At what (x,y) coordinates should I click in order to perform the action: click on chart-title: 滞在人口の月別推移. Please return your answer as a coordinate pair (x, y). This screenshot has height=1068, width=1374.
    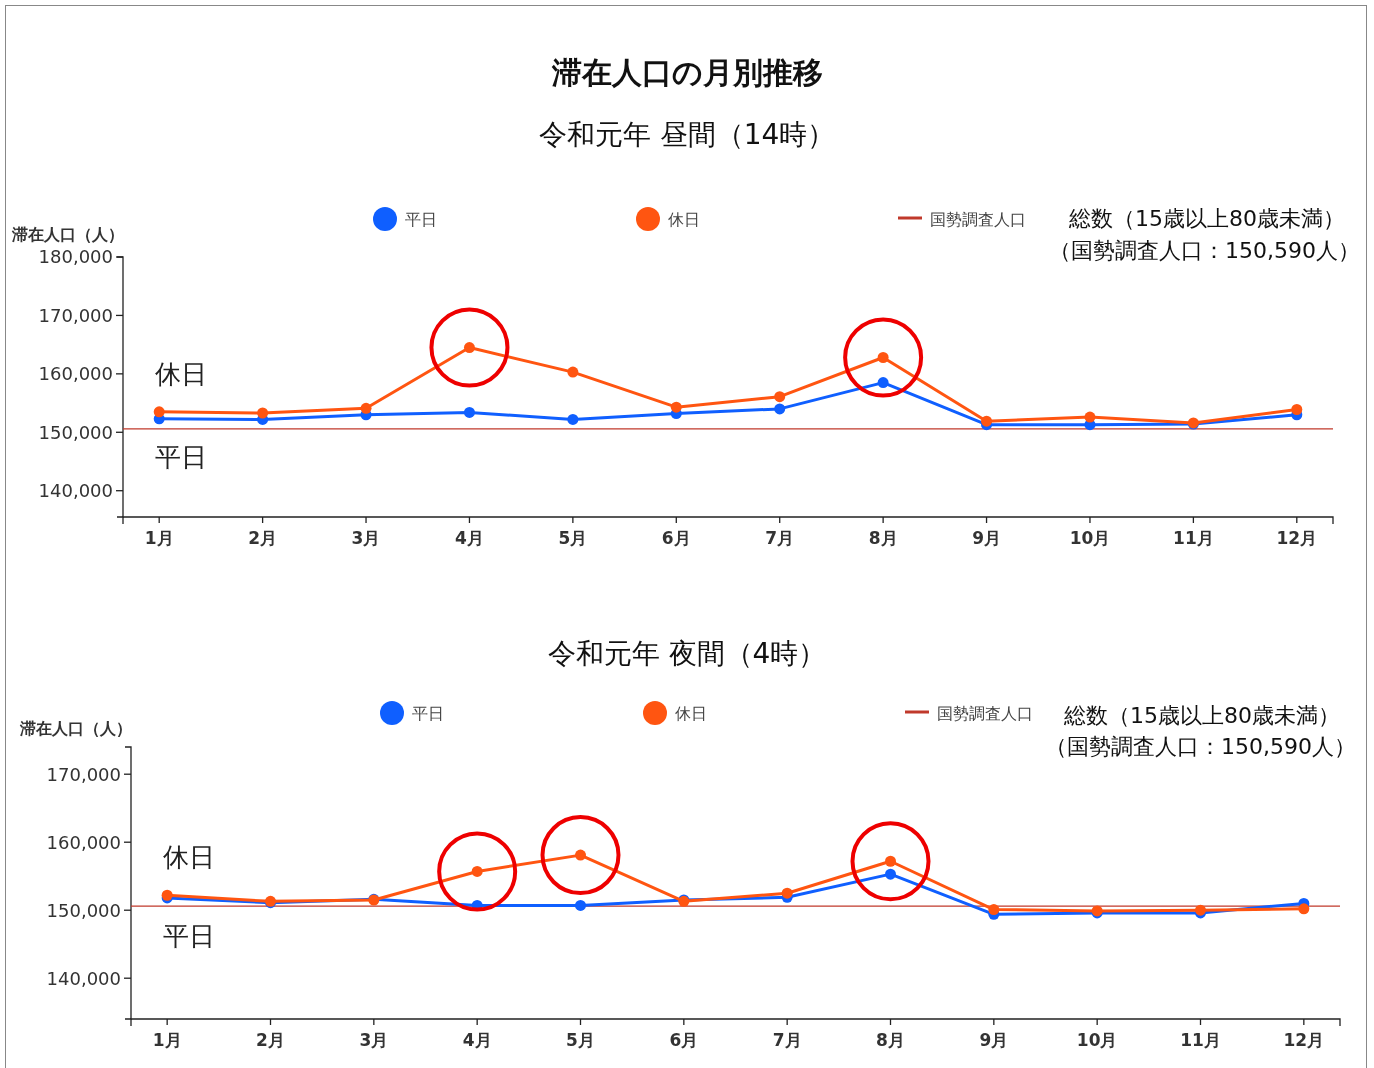
    Looking at the image, I should click on (686, 72).